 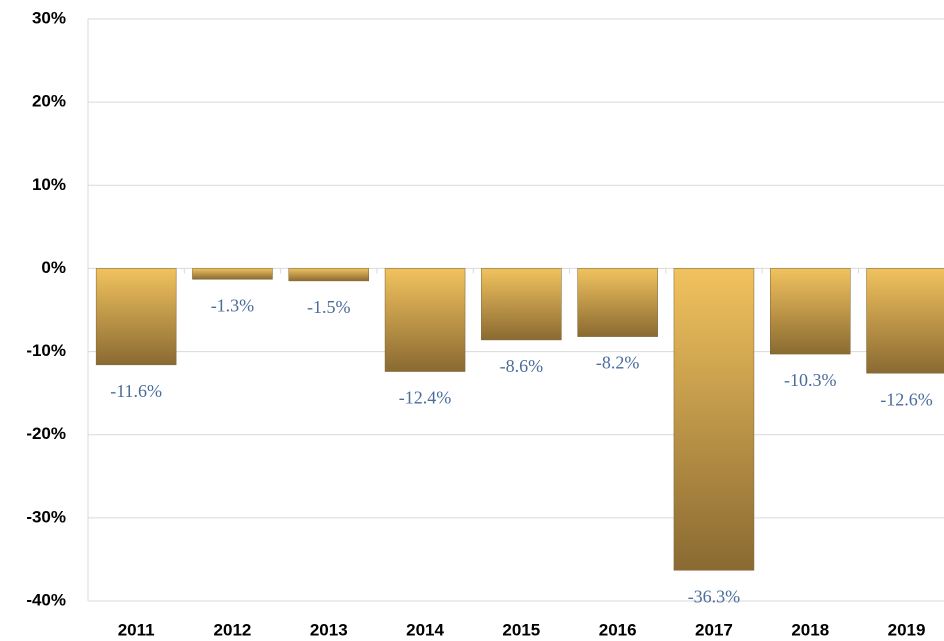 I want to click on value-label: -11.6%, so click(x=136, y=391).